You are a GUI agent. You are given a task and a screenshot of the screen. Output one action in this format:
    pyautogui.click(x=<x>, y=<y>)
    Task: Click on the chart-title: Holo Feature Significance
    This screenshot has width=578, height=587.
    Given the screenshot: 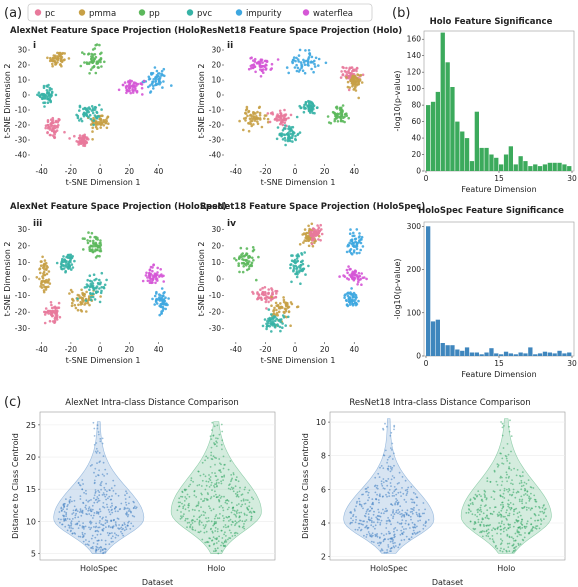 What is the action you would take?
    pyautogui.click(x=491, y=22)
    